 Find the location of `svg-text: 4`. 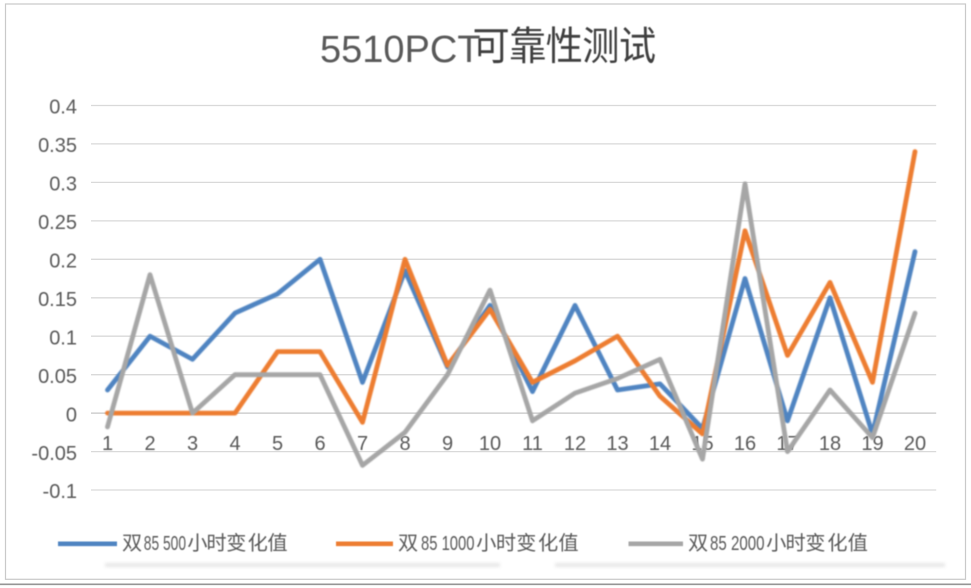

svg-text: 4 is located at coordinates (234, 444).